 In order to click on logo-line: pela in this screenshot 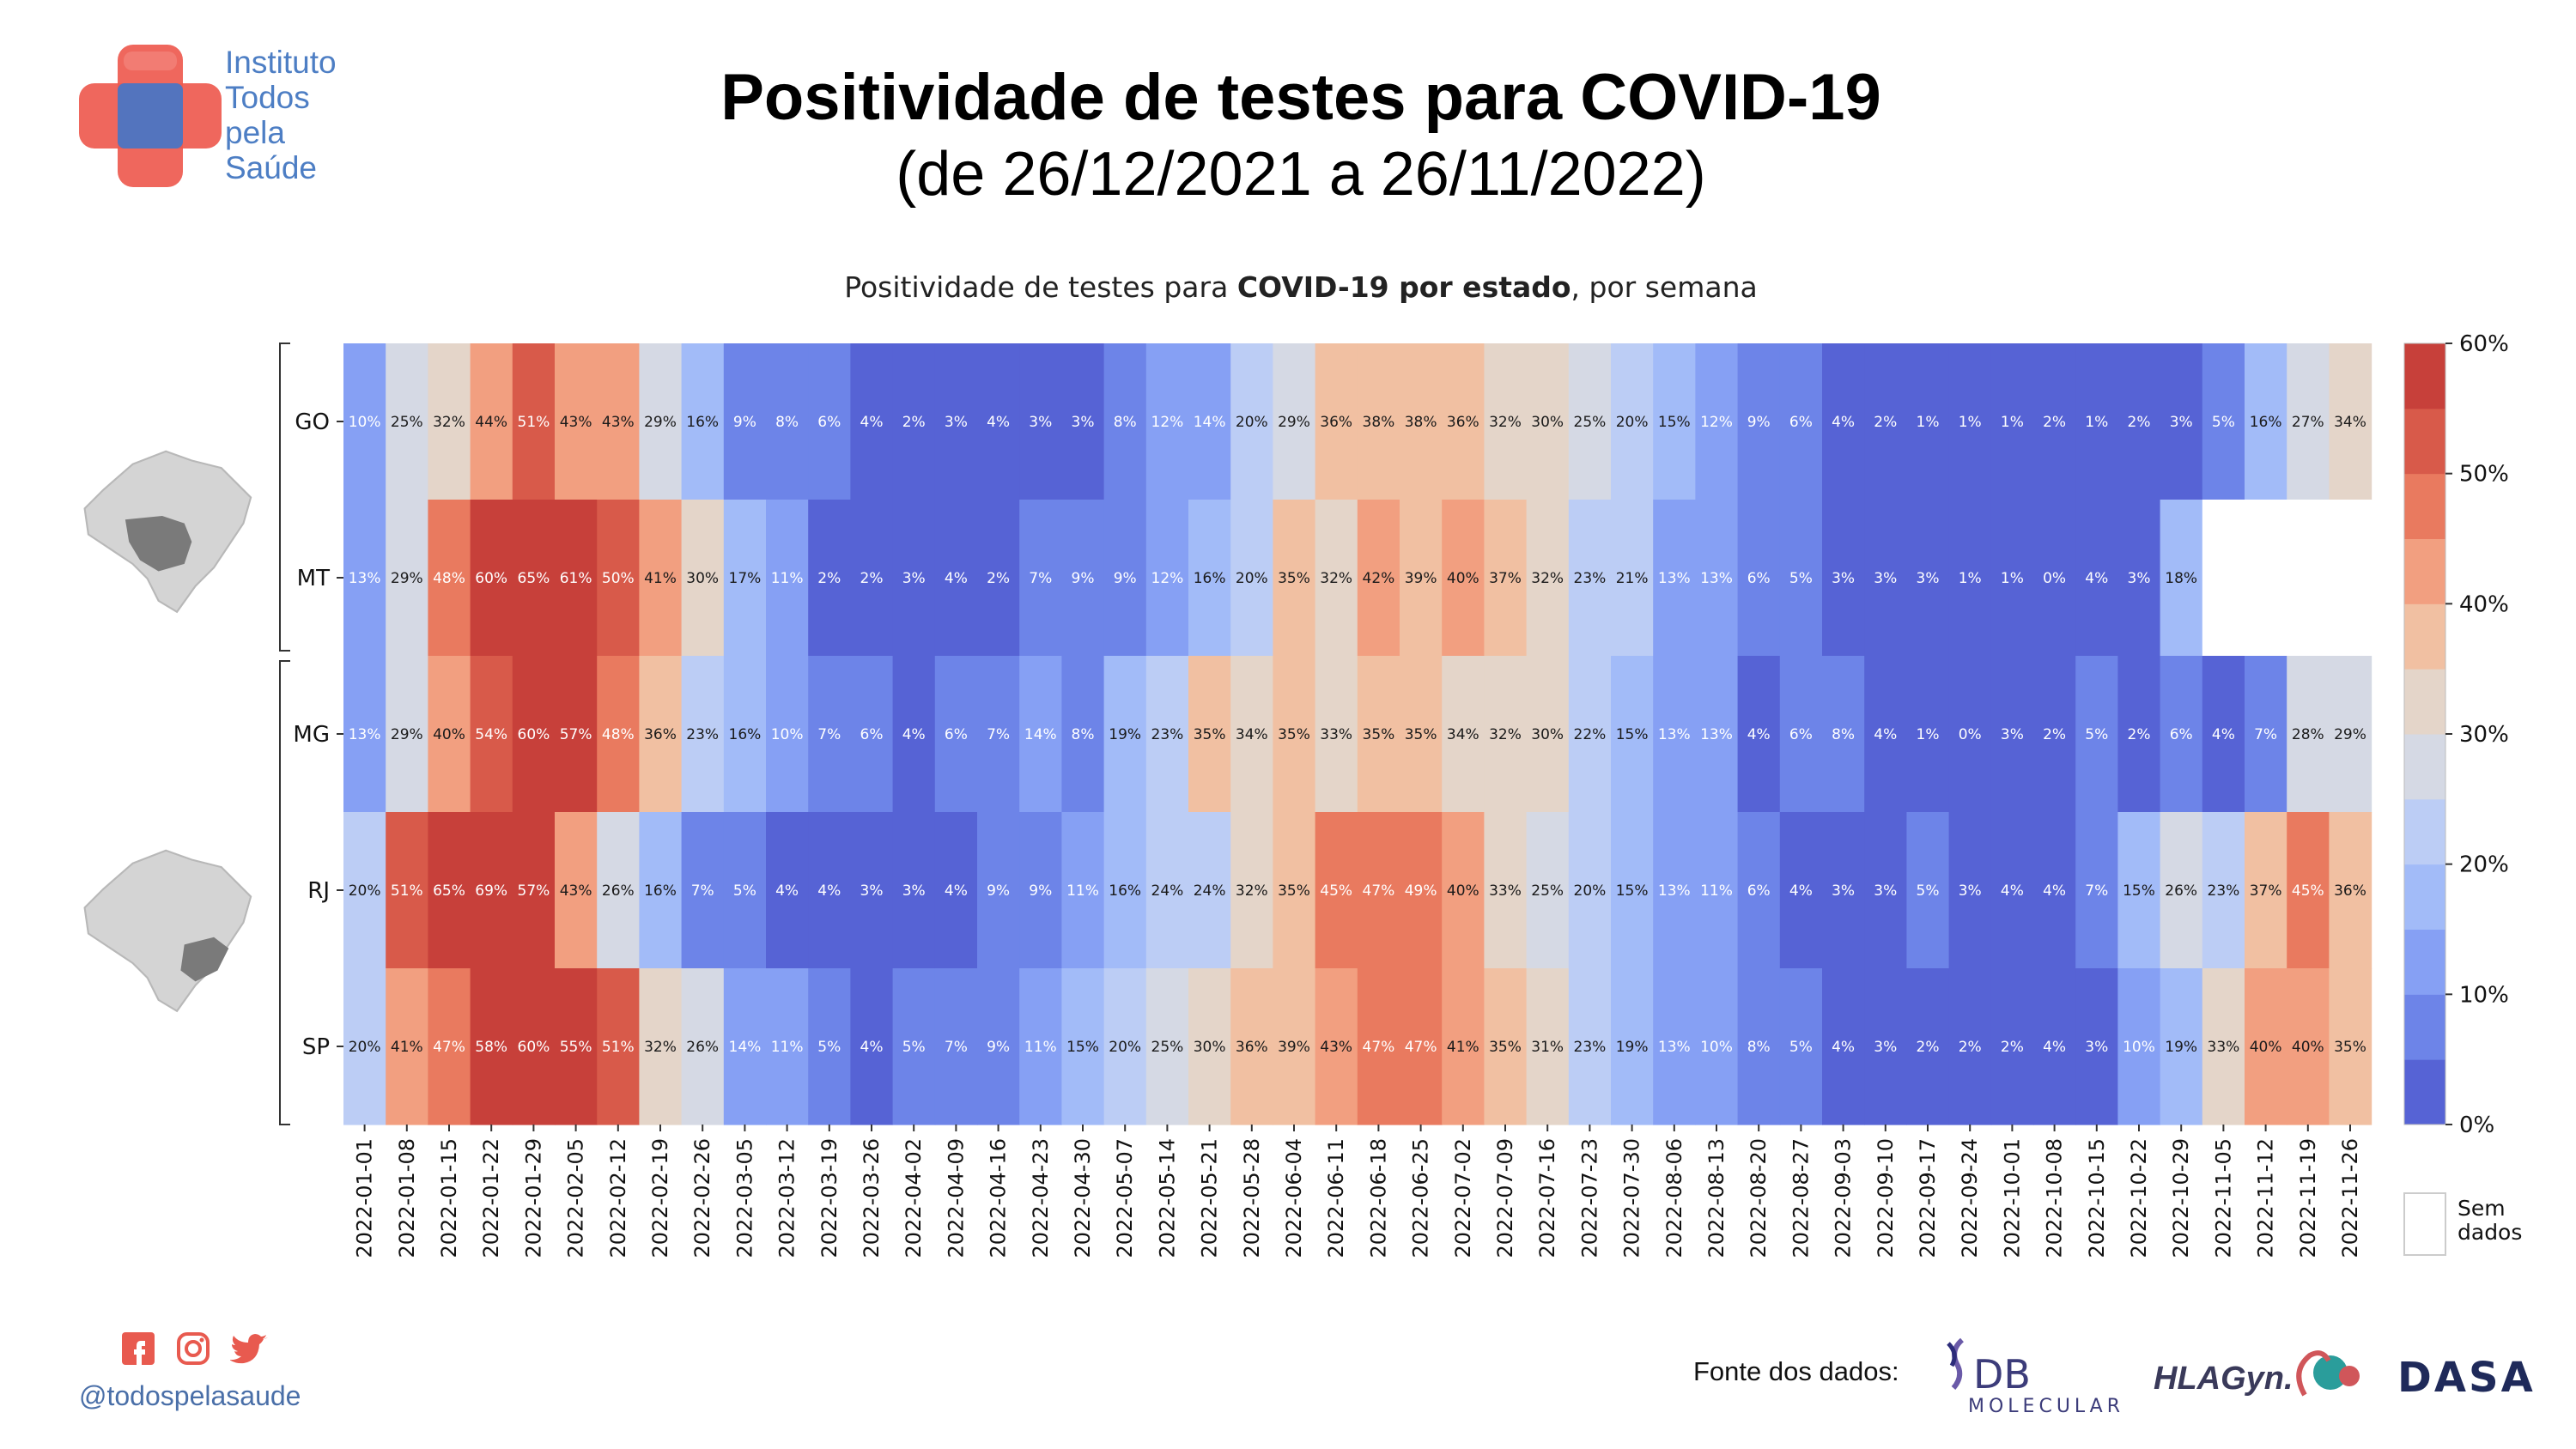, I will do `click(255, 132)`.